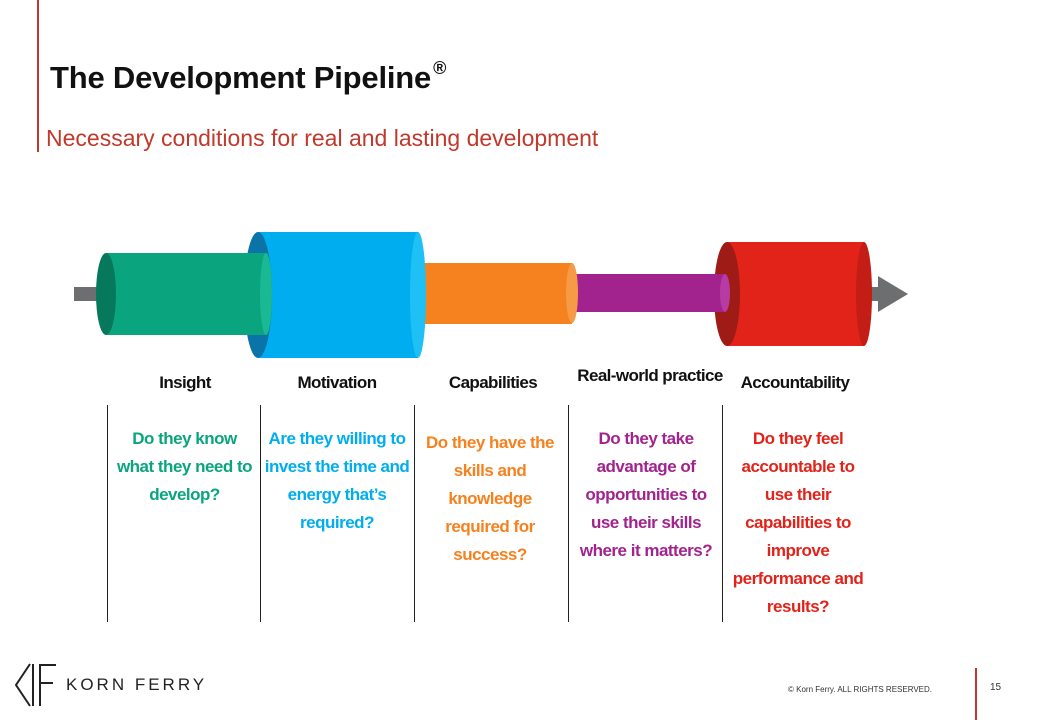 Image resolution: width=1040 pixels, height=720 pixels. What do you see at coordinates (793, 294) in the screenshot?
I see `cylinder-accountability` at bounding box center [793, 294].